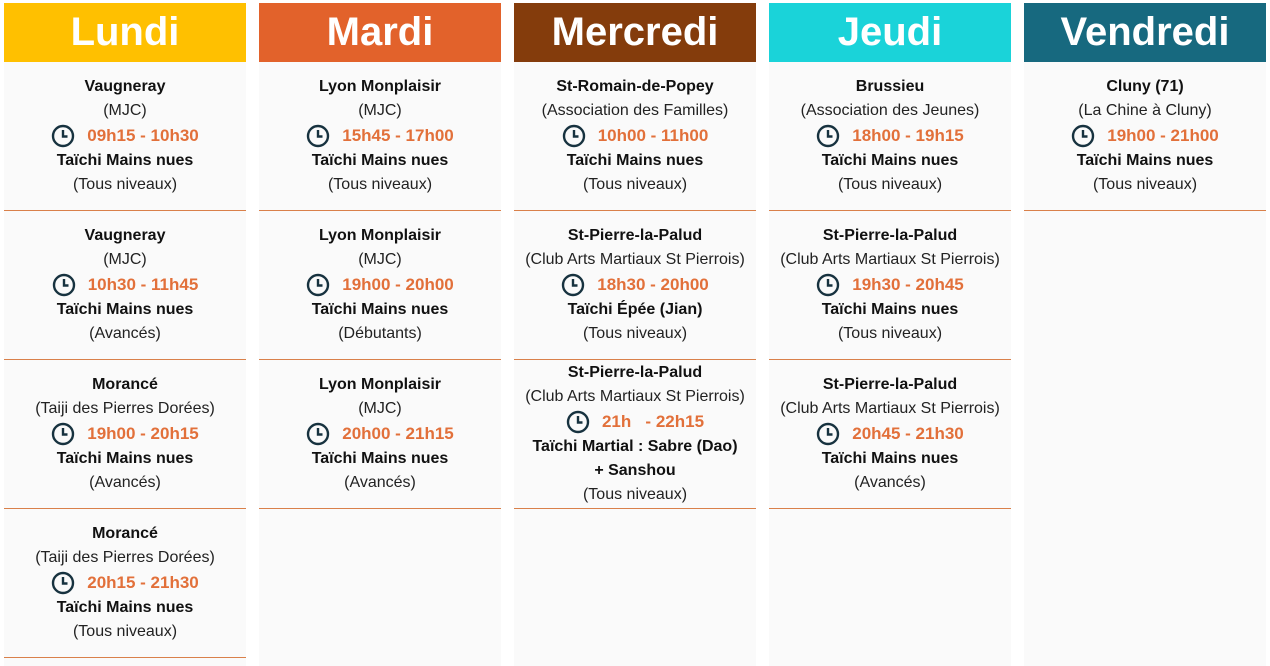  I want to click on time: 21h - 22h15, so click(653, 421).